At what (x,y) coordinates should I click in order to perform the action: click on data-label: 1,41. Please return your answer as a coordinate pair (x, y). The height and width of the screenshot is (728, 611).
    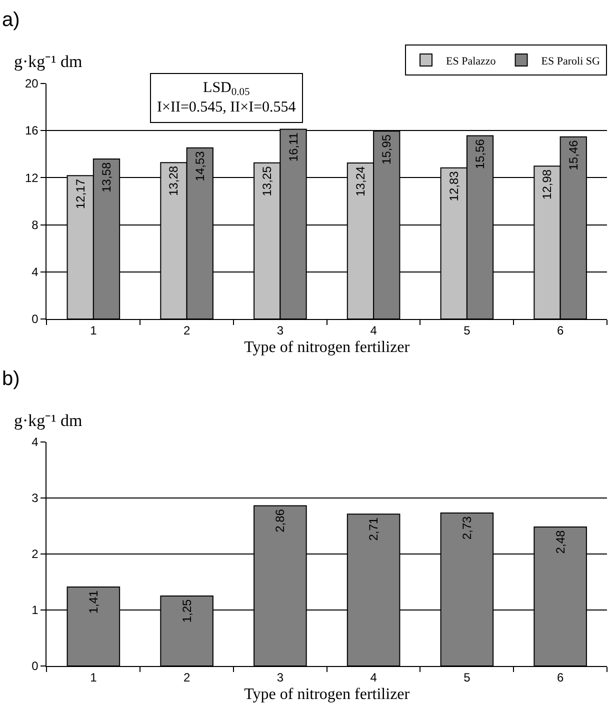
    Looking at the image, I should click on (93, 602).